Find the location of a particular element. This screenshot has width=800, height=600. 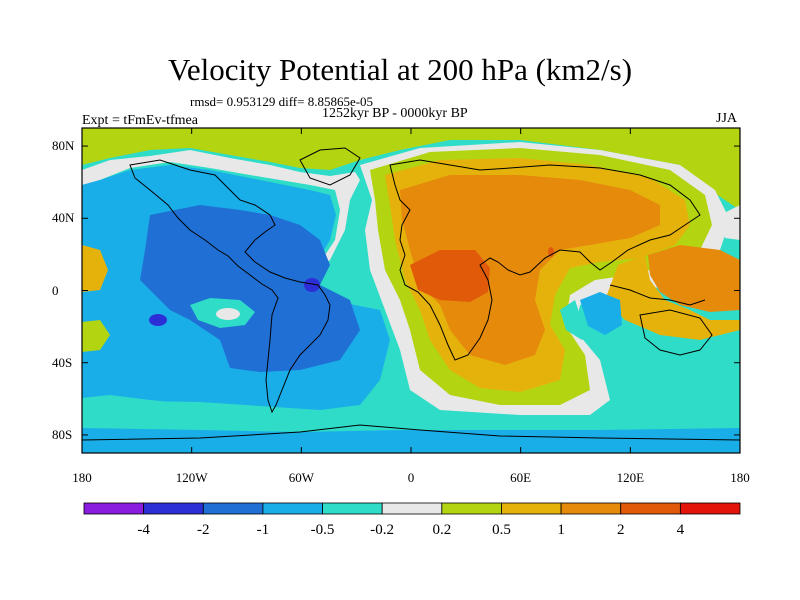

lon-tick-label: 60W is located at coordinates (301, 477).